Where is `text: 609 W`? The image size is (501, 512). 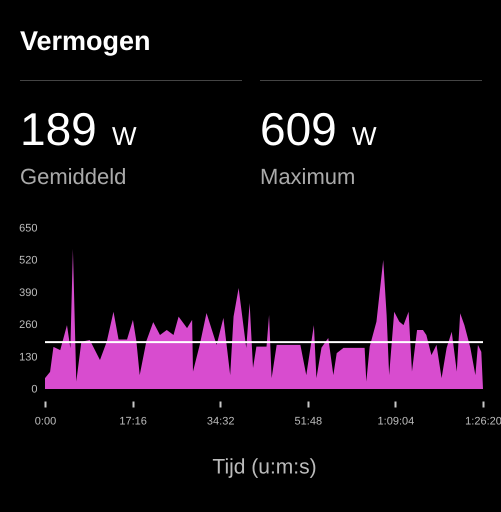
text: 609 W is located at coordinates (318, 129).